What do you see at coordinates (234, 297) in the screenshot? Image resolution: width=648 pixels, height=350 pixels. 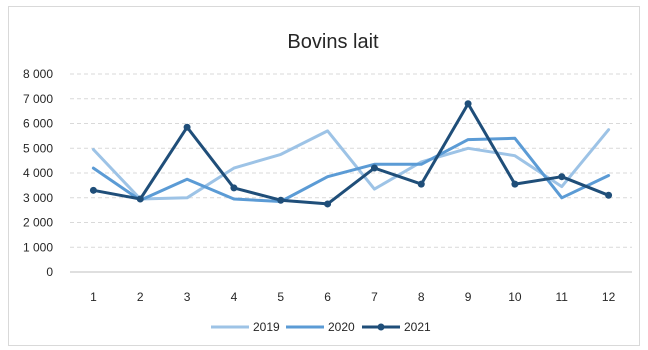 I see `x-tick-label: 4` at bounding box center [234, 297].